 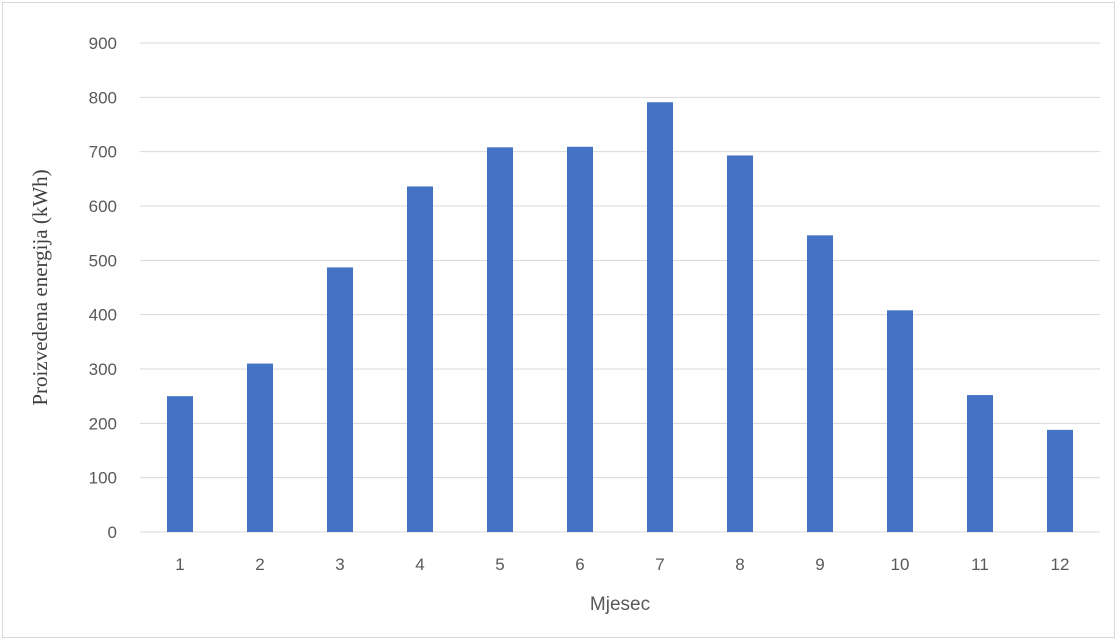 I want to click on x-tick-label: 4, so click(x=419, y=564).